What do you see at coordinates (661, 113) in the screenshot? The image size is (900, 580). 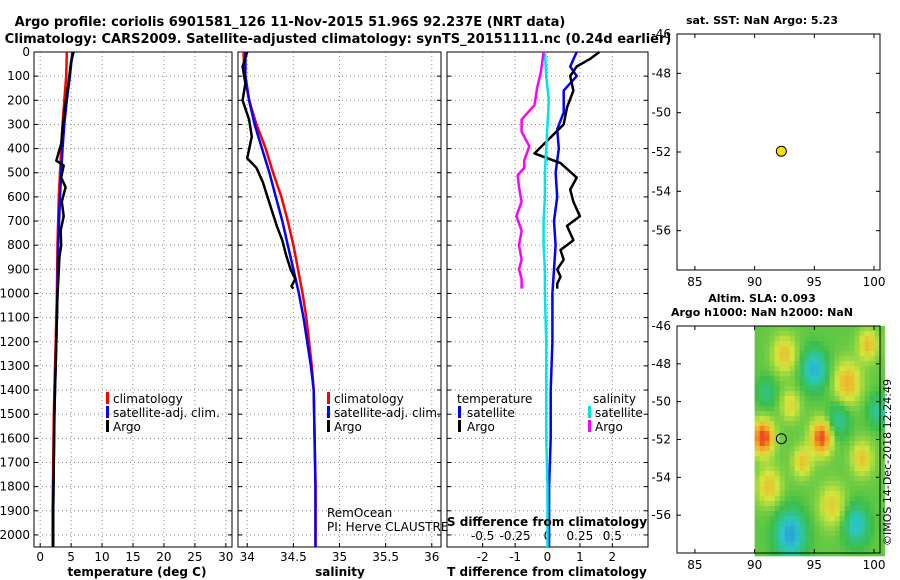 I see `y-tick-label: -50` at bounding box center [661, 113].